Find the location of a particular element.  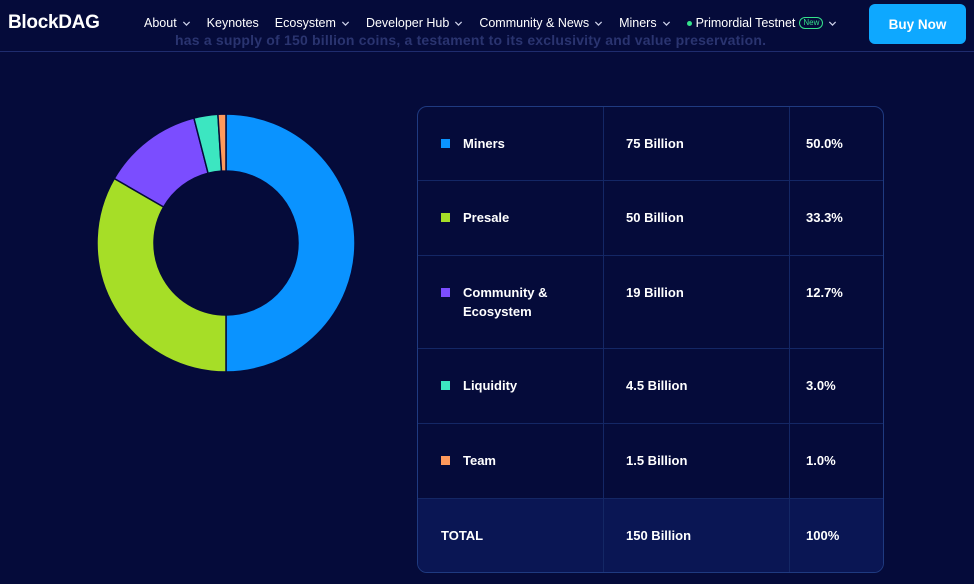

donut-slice-miners is located at coordinates (290, 243).